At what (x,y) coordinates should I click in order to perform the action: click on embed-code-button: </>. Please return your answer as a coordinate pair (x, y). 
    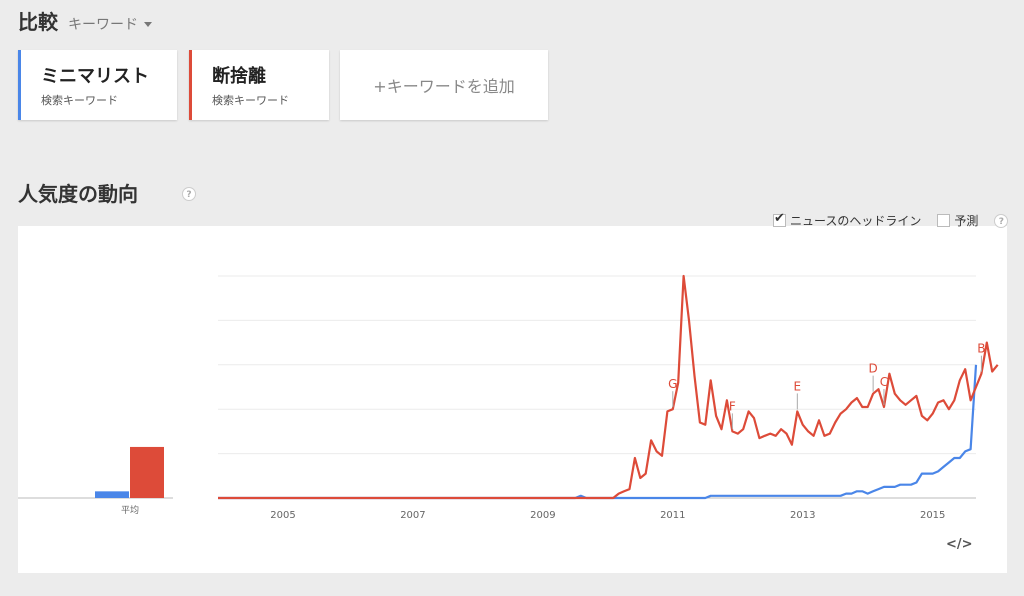
    Looking at the image, I should click on (959, 544).